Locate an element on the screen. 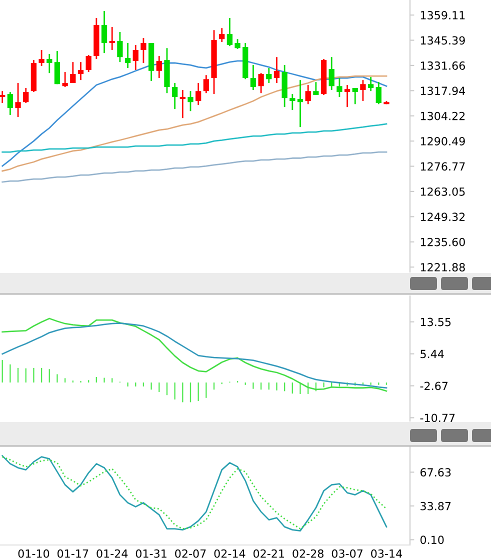 This screenshot has width=491, height=560. y-tick-label: 0.10 is located at coordinates (432, 540).